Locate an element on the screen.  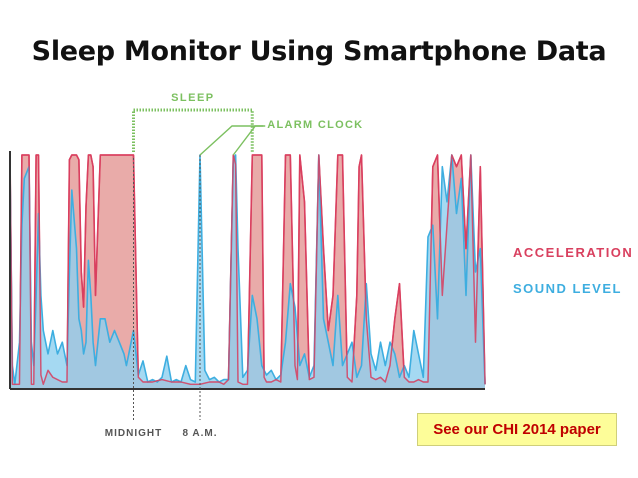
x-tick-label: MIDNIGHT is located at coordinates (133, 433).